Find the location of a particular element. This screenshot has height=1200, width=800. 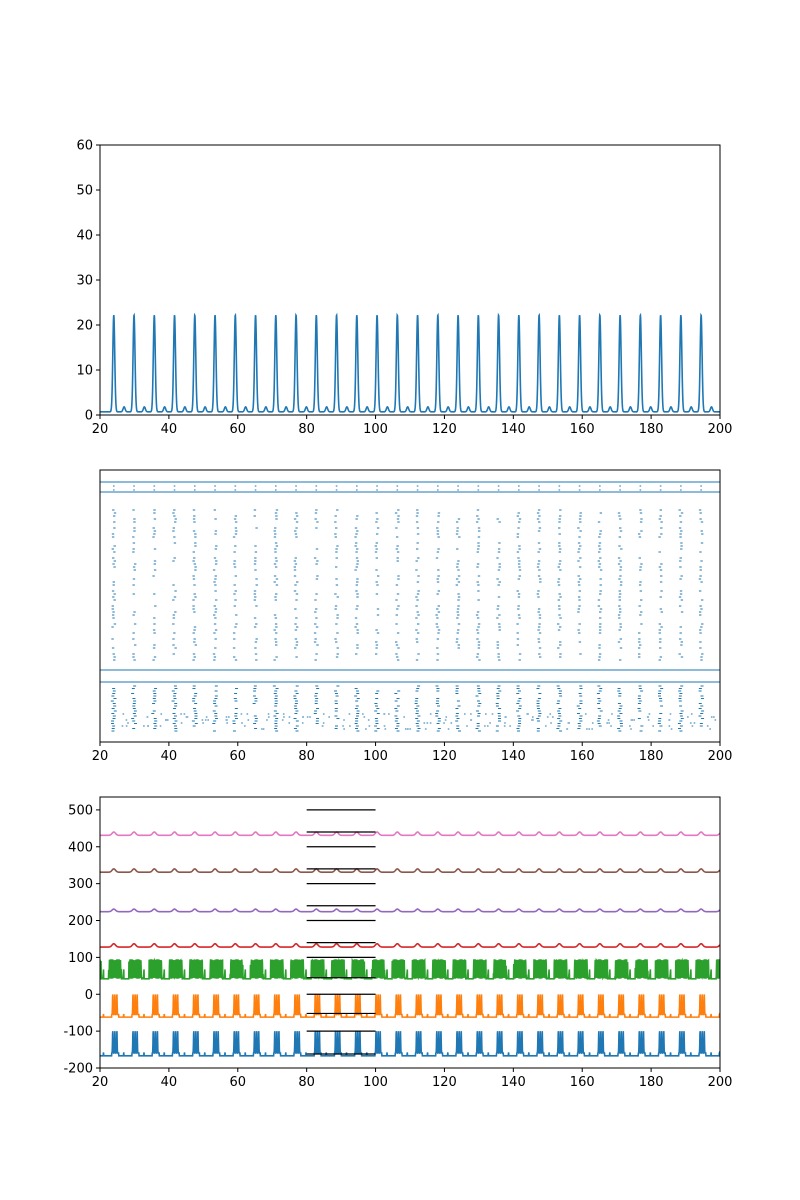

rate-x-tick-label: 200 is located at coordinates (720, 429).